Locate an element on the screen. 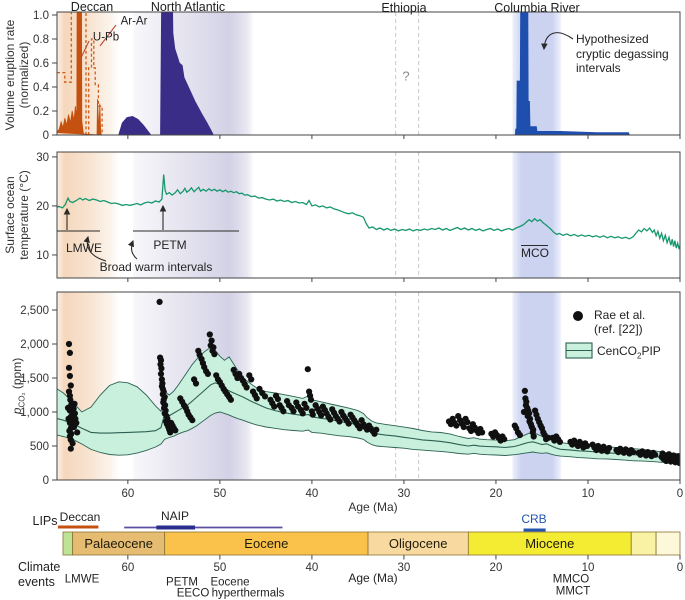  broad-warm-arrow-left is located at coordinates (95, 248).